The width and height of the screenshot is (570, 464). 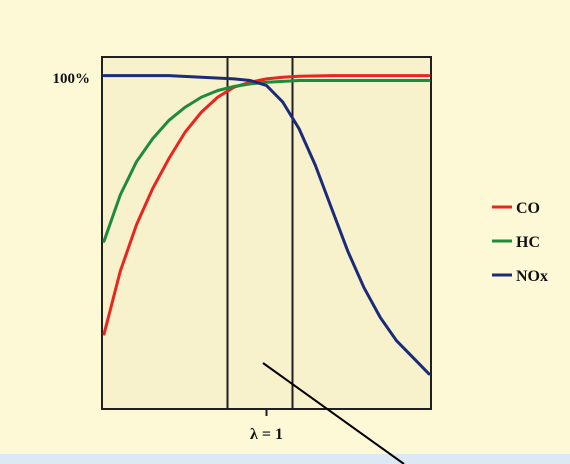 I want to click on legend-label-co: CO, so click(x=528, y=208).